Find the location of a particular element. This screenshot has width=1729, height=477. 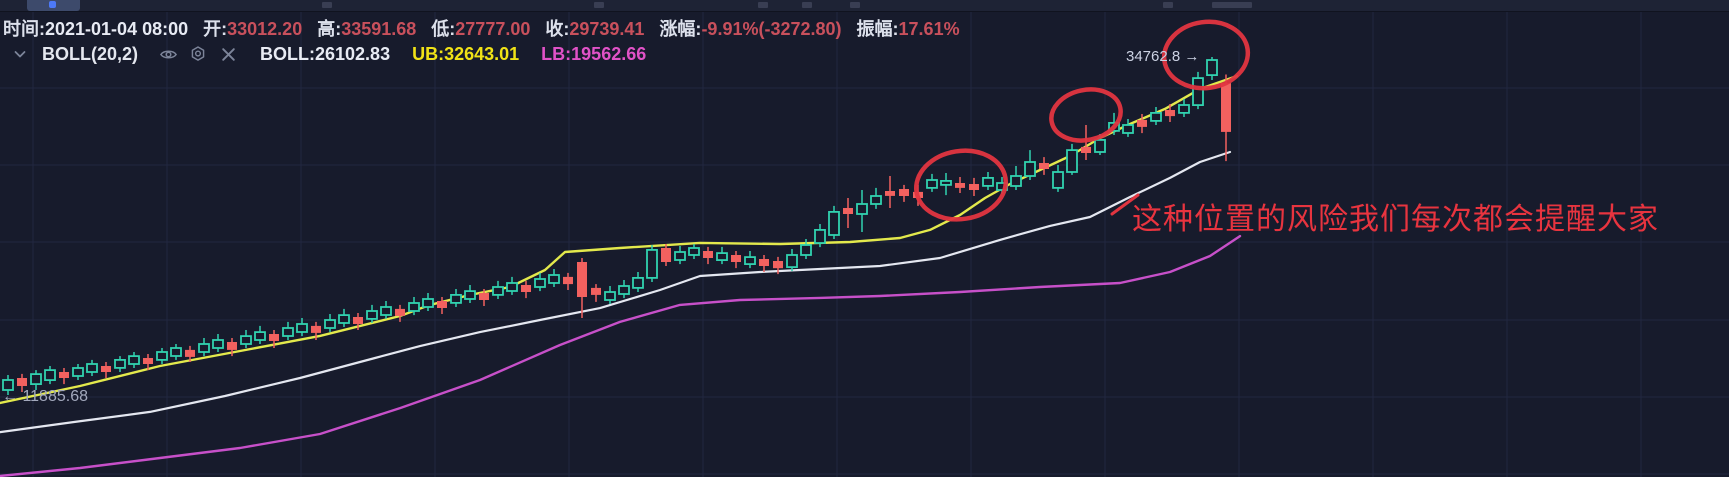

boll-ub-value: 32643.01 is located at coordinates (482, 53).